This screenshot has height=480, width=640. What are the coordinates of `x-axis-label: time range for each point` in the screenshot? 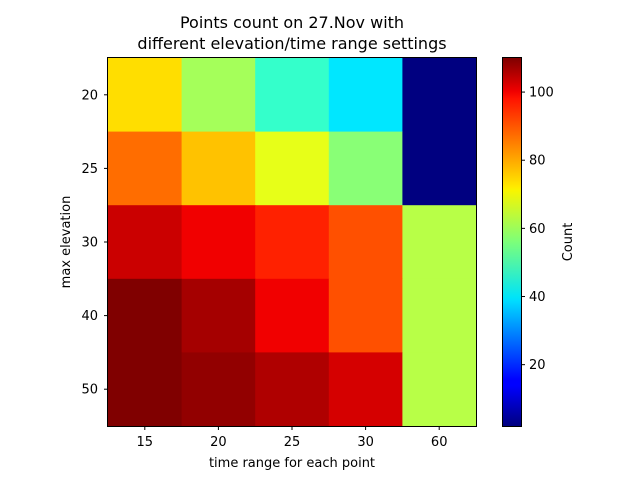 It's located at (292, 463).